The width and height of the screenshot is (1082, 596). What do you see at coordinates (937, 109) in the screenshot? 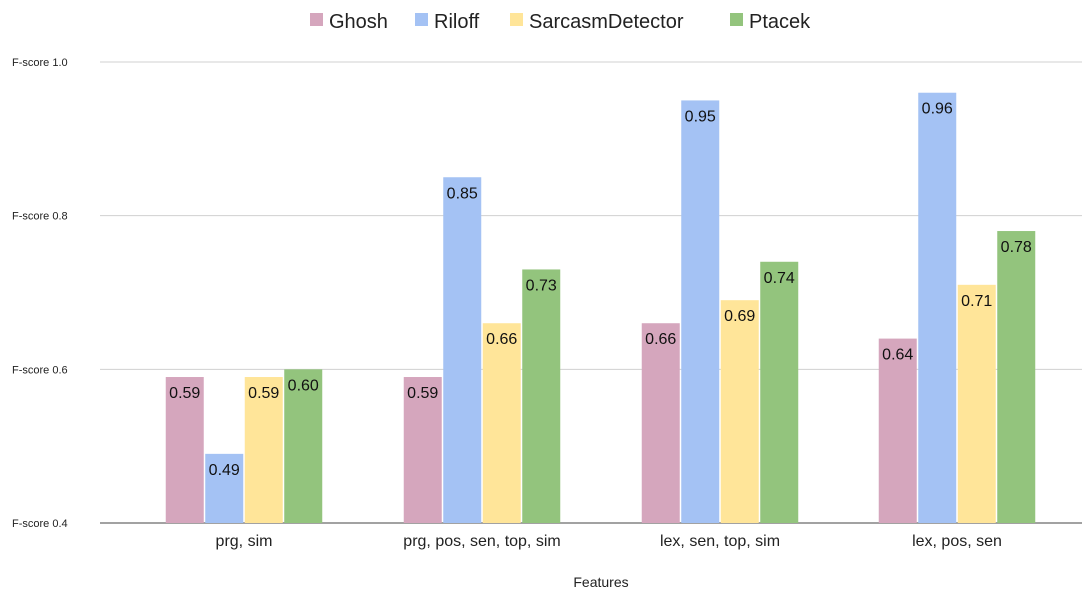
I see `data-label: 0.96` at bounding box center [937, 109].